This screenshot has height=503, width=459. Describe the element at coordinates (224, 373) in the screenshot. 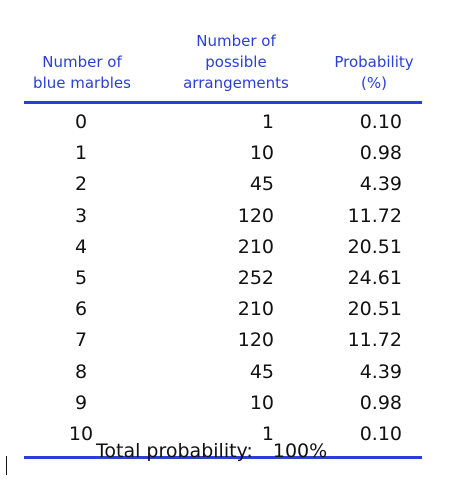

I see `table-row: 8 45 4.39` at that location.